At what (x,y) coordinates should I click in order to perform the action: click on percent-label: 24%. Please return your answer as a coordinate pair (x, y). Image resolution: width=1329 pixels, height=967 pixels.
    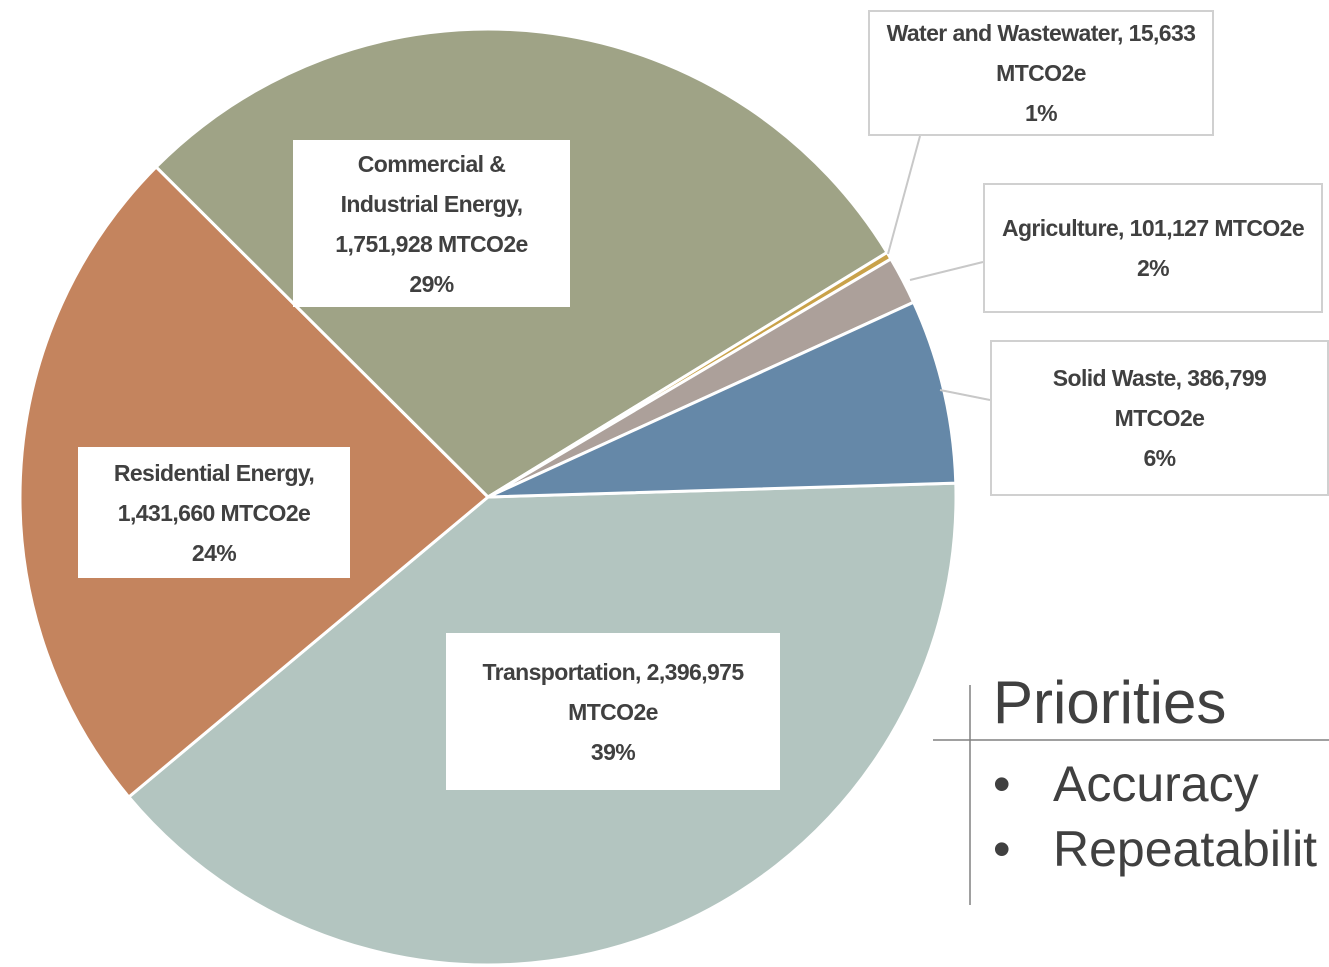
    Looking at the image, I should click on (214, 552).